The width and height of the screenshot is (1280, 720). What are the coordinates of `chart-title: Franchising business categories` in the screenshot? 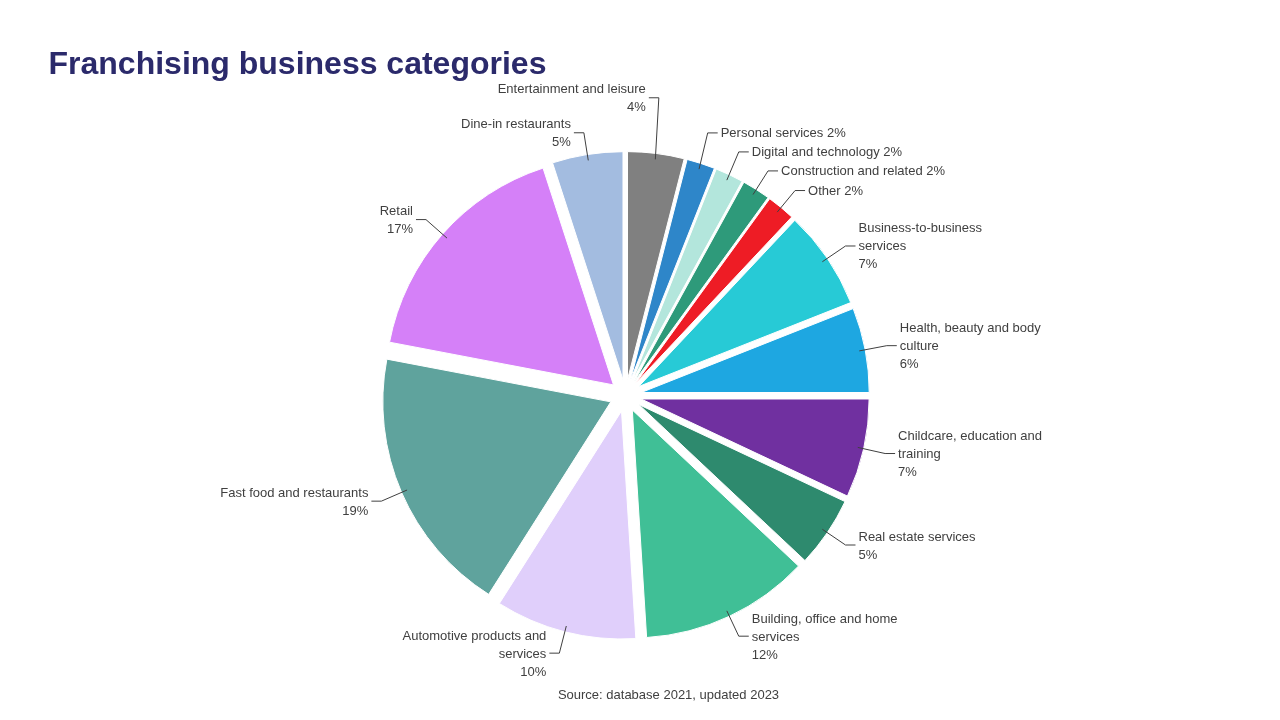 It's located at (297, 62).